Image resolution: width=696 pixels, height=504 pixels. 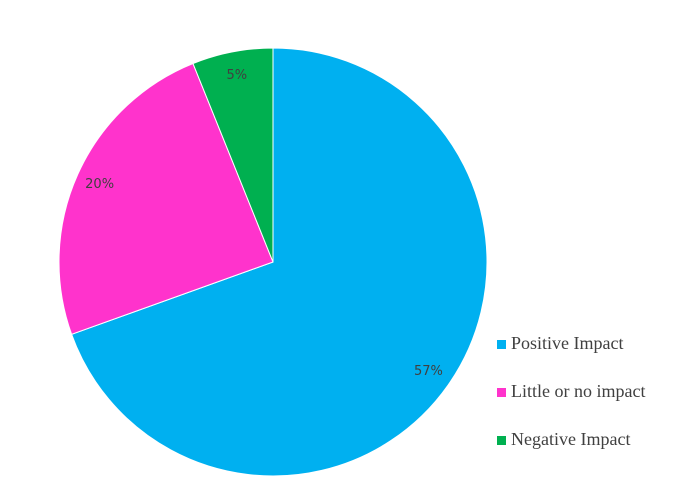 I want to click on legend-label: Negative Impact, so click(x=570, y=439).